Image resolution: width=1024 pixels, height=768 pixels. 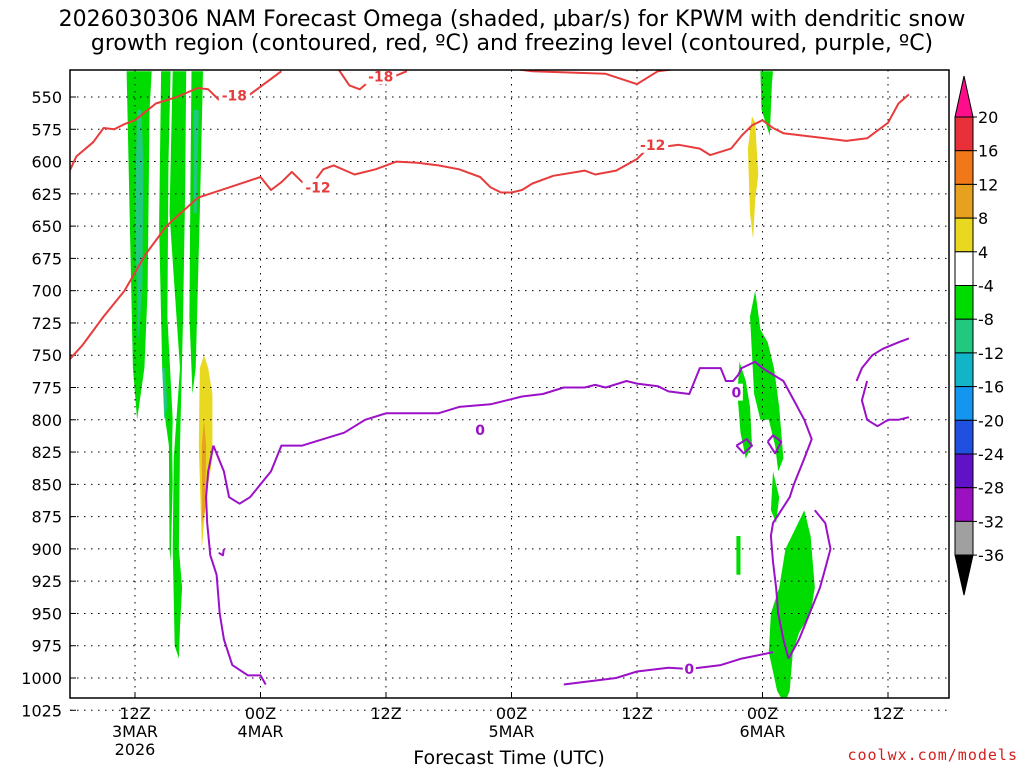 What do you see at coordinates (46, 291) in the screenshot?
I see `y-tick-label-700: 700` at bounding box center [46, 291].